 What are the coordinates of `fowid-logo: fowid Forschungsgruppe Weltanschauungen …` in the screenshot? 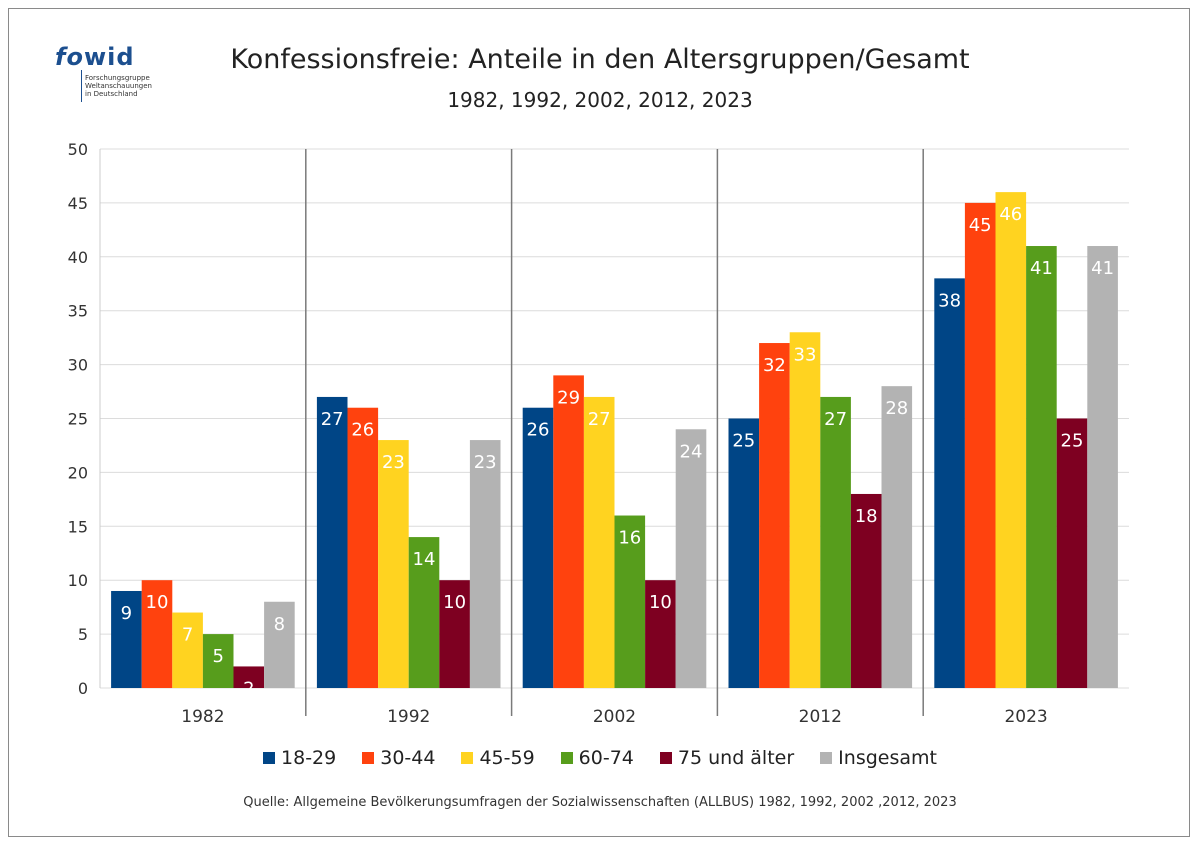 It's located at (110, 74).